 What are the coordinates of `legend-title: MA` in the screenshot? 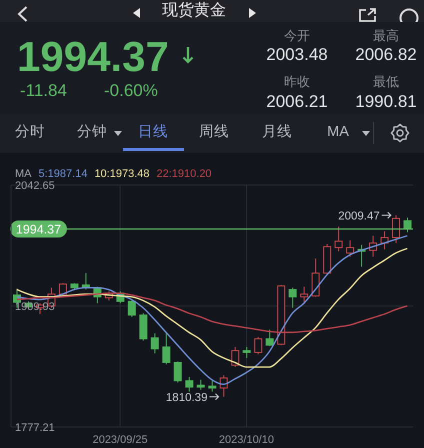 It's located at (23, 174).